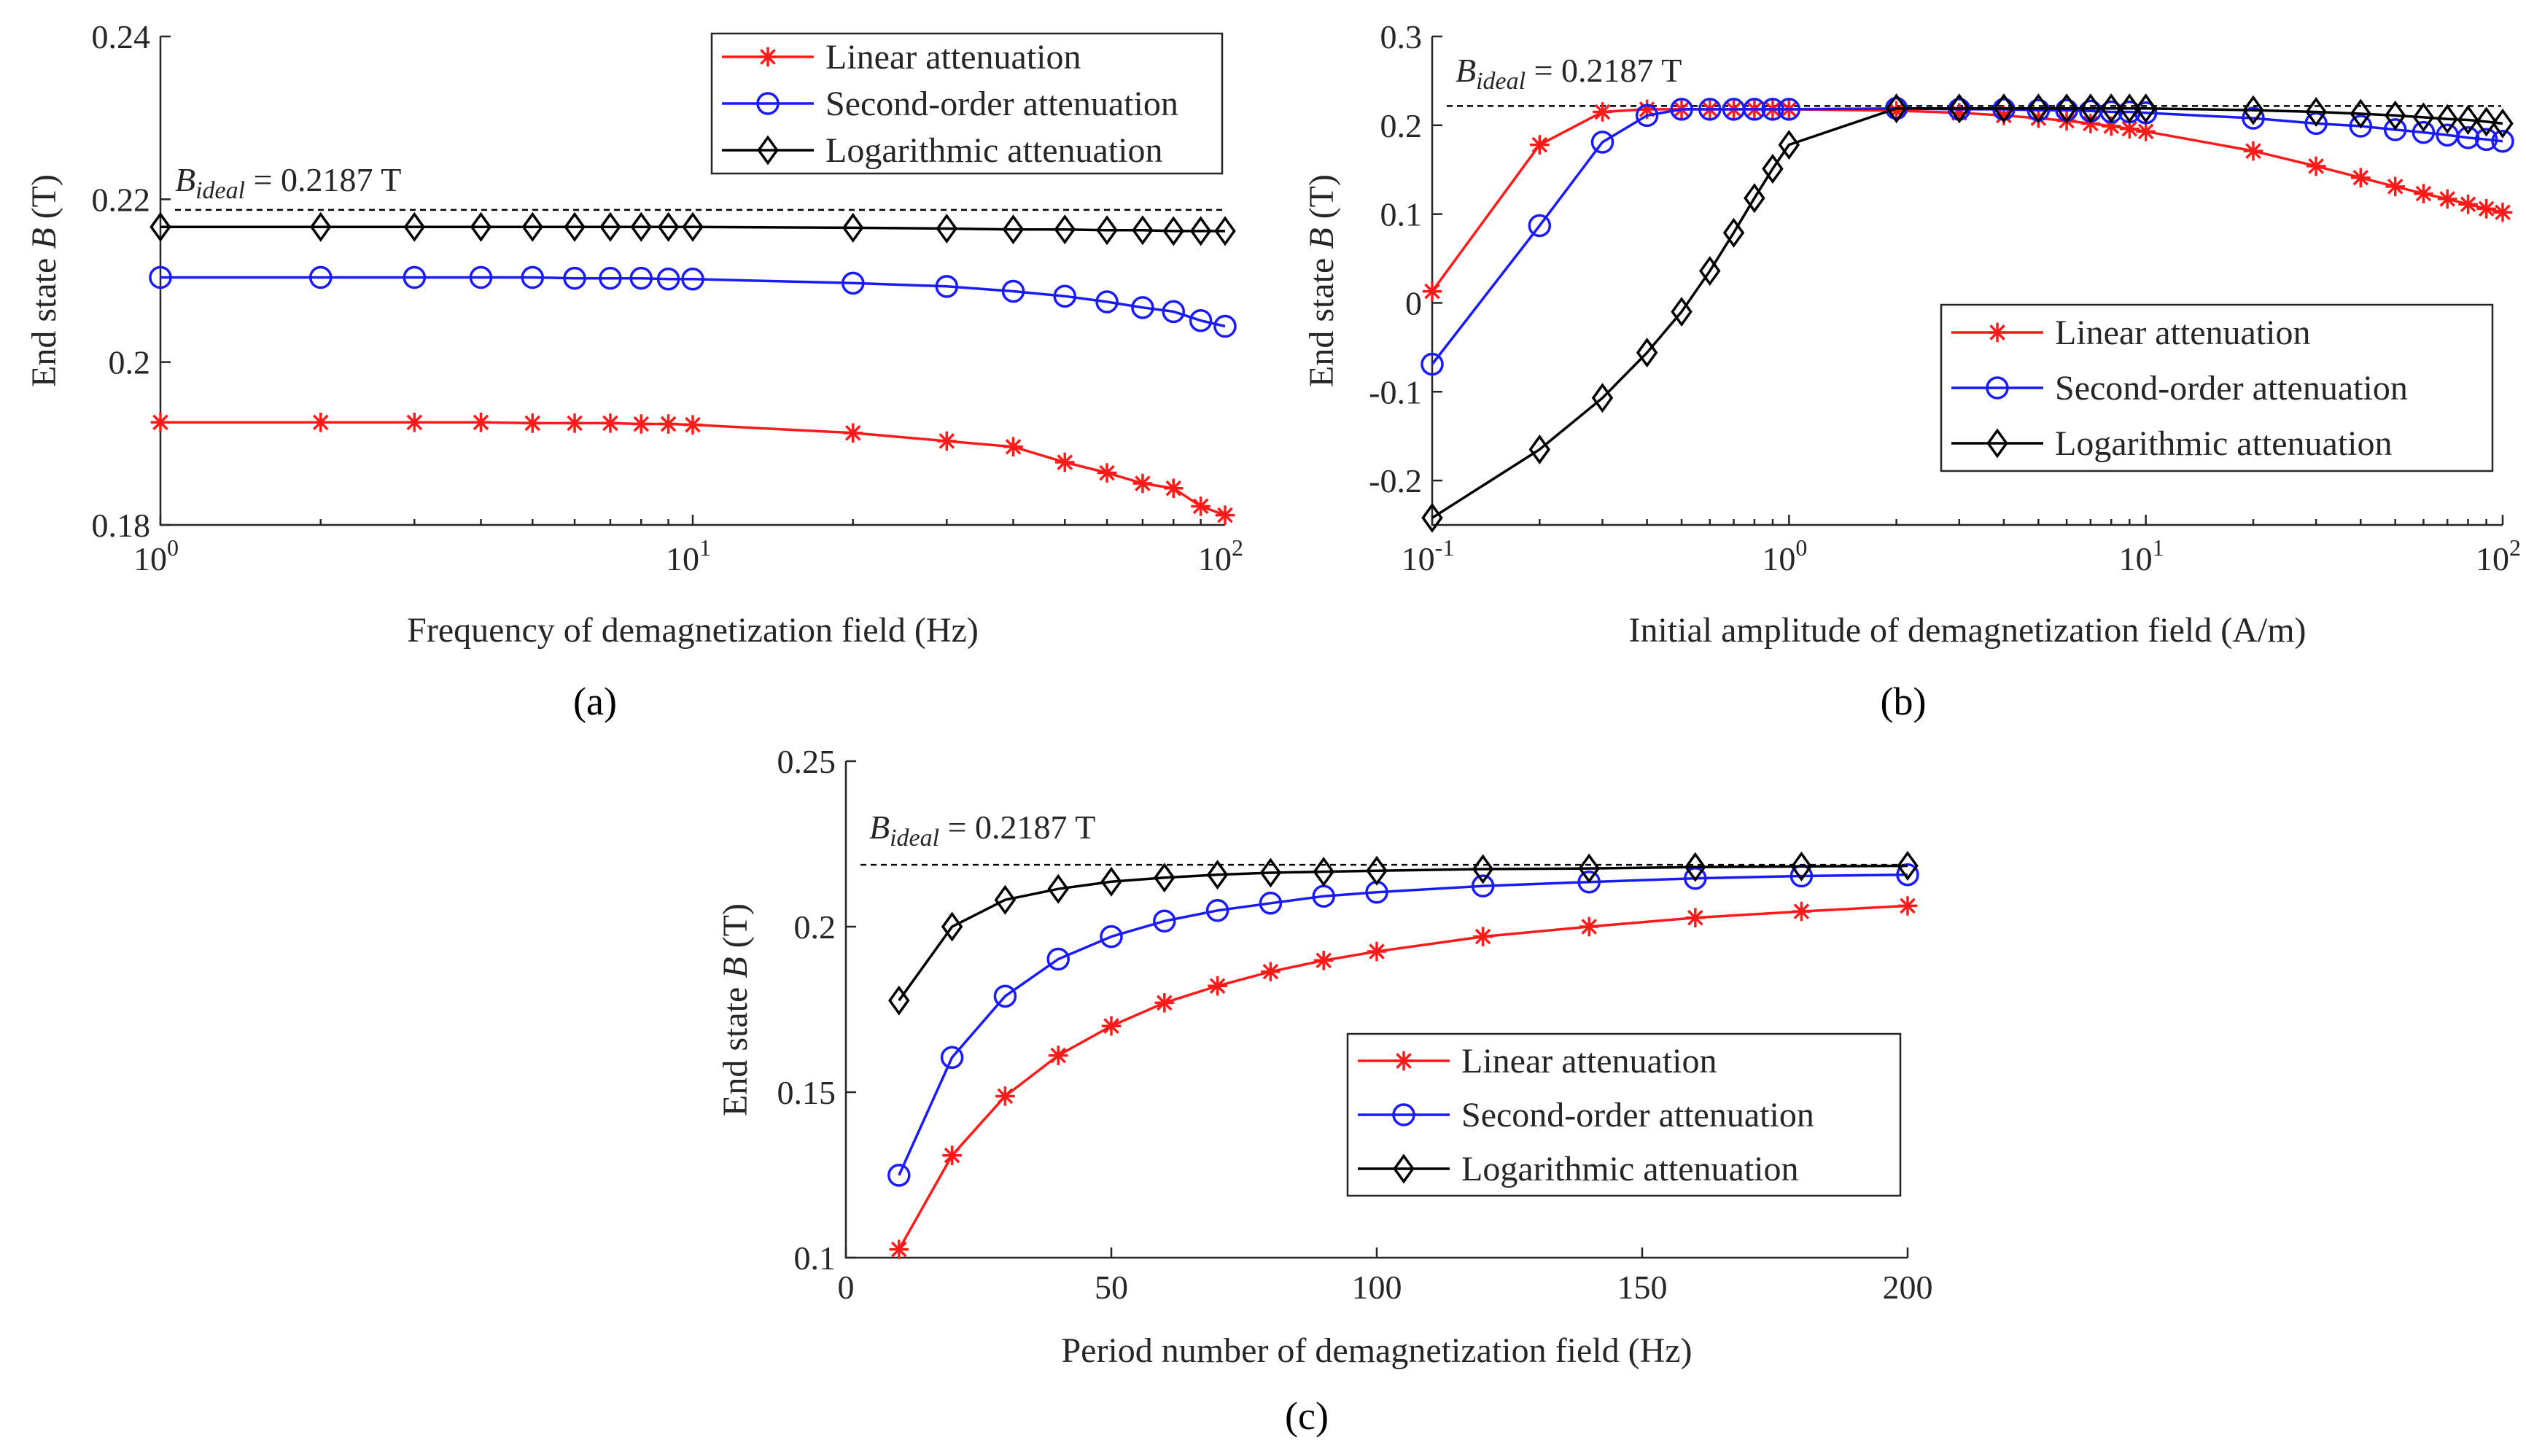 Image resolution: width=2526 pixels, height=1456 pixels. Describe the element at coordinates (693, 630) in the screenshot. I see `x-axis-label: Frequency of demagnetization field (Hz)` at that location.